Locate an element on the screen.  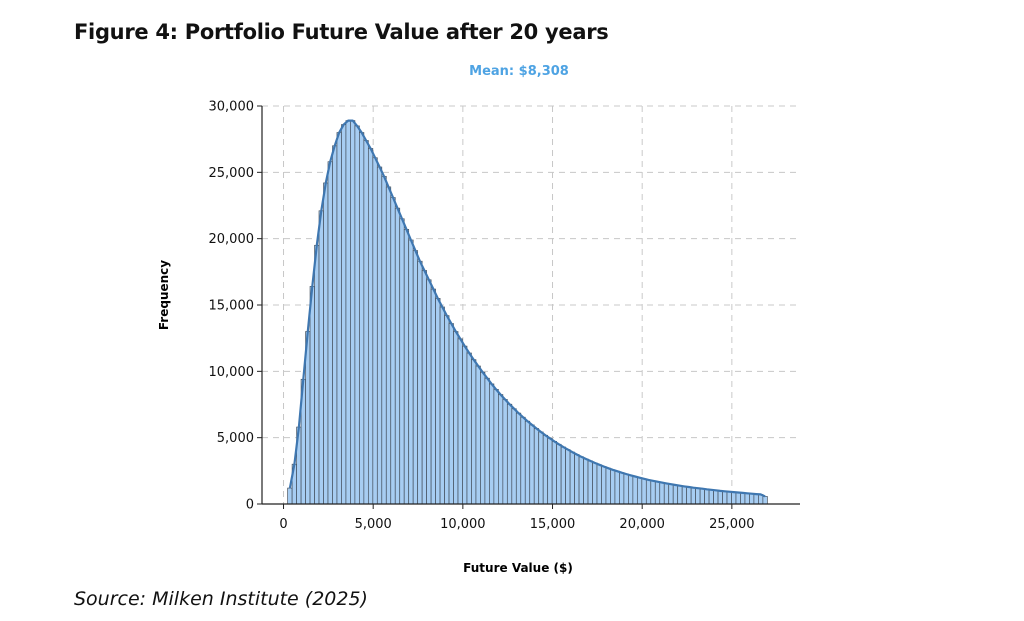
source-note: Source: Milken Institute (2025) is located at coordinates (221, 599).